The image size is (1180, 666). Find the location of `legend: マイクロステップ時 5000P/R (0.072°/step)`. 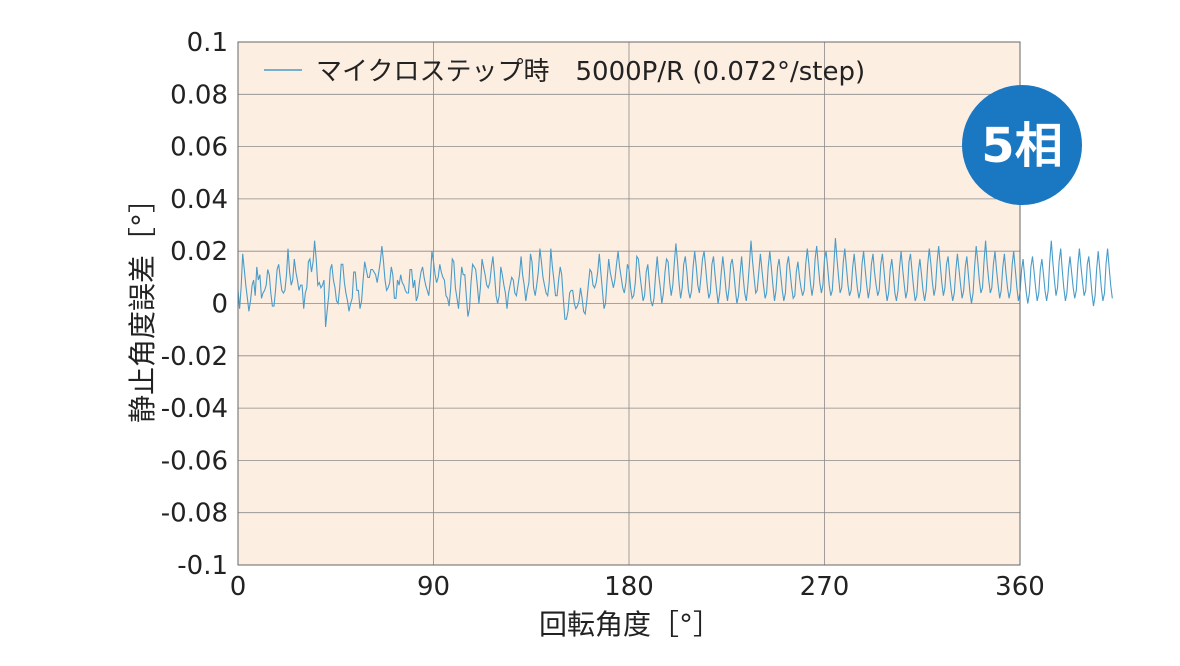

legend: マイクロステップ時 5000P/R (0.072°/step) is located at coordinates (564, 72).